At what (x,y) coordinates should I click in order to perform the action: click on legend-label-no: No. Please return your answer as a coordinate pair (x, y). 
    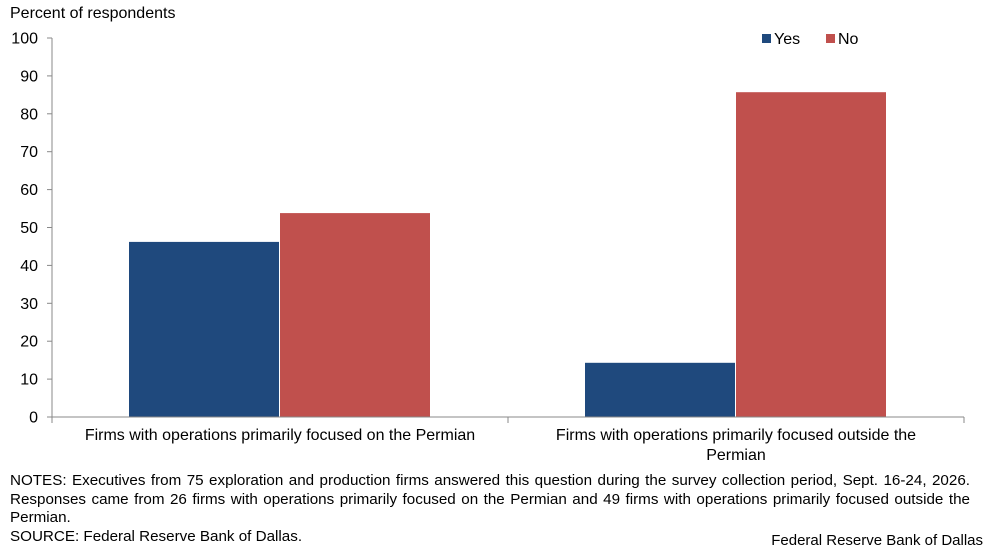
    Looking at the image, I should click on (848, 39).